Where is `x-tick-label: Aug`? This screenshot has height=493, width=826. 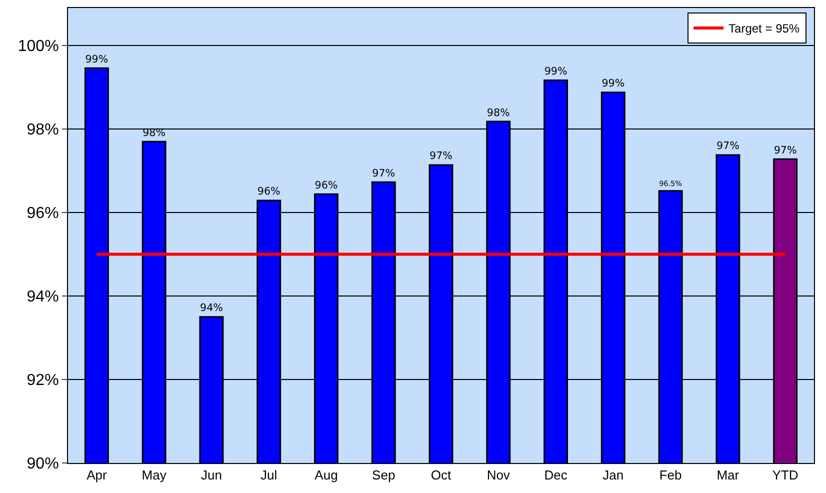 x-tick-label: Aug is located at coordinates (326, 475).